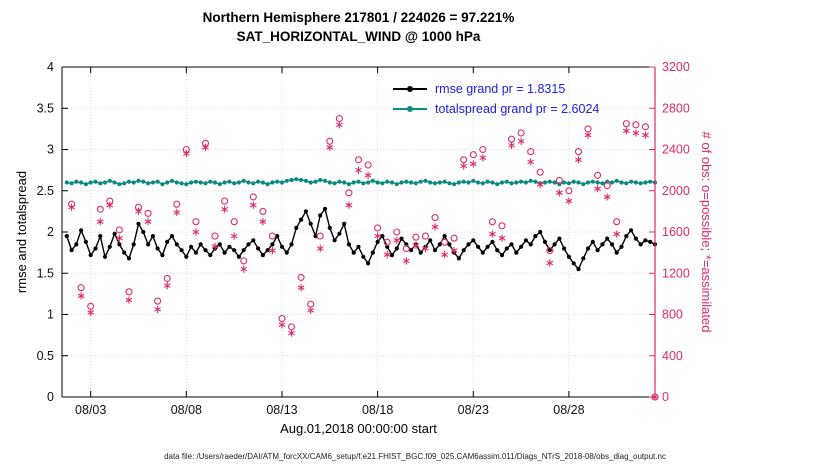 This screenshot has width=830, height=470. Describe the element at coordinates (45, 356) in the screenshot. I see `y-tick-label-left: 0.5` at that location.